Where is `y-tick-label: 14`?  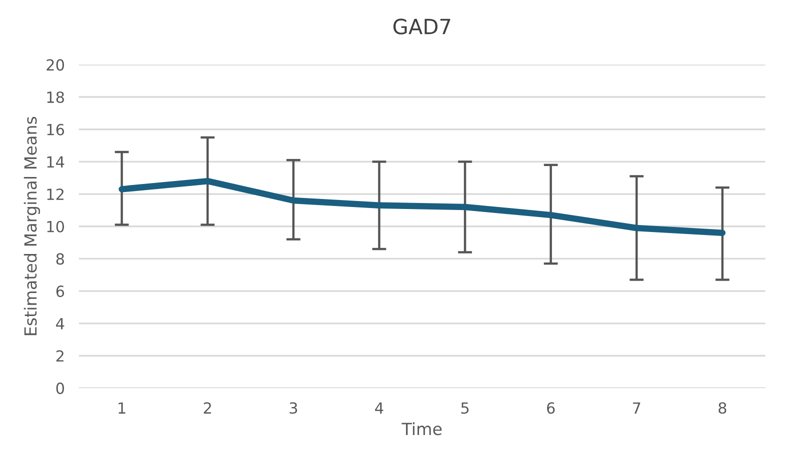 y-tick-label: 14 is located at coordinates (55, 162).